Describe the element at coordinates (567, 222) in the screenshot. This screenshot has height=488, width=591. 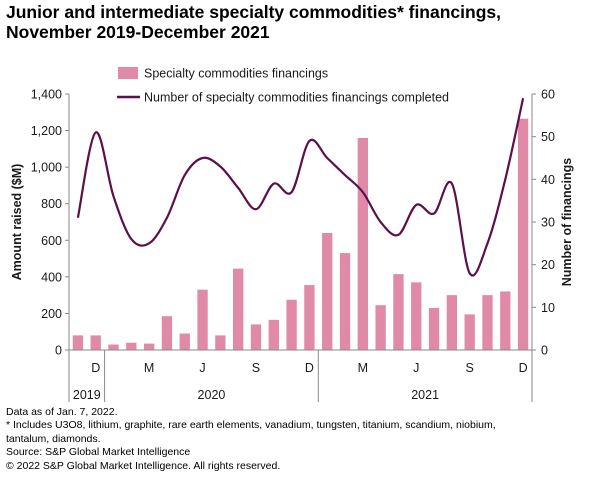
I see `y-axis-right-title: Number of financings` at that location.